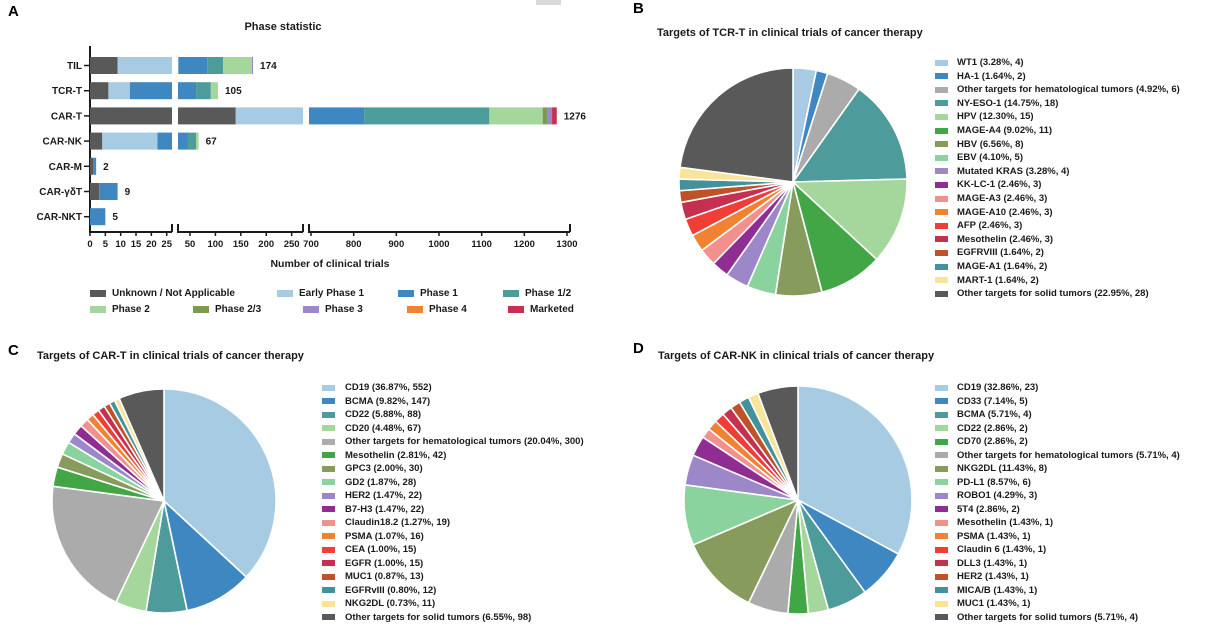  What do you see at coordinates (379, 590) in the screenshot?
I see `pie-legend-item: EGFRvIII (0.80%, 12)` at bounding box center [379, 590].